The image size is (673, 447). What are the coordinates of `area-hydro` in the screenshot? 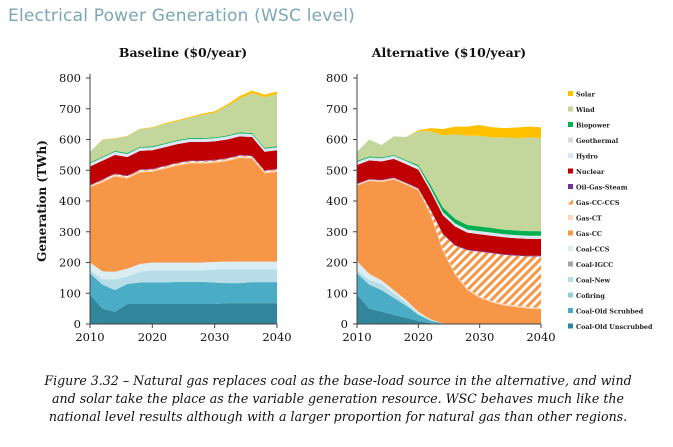 It's located at (183, 150).